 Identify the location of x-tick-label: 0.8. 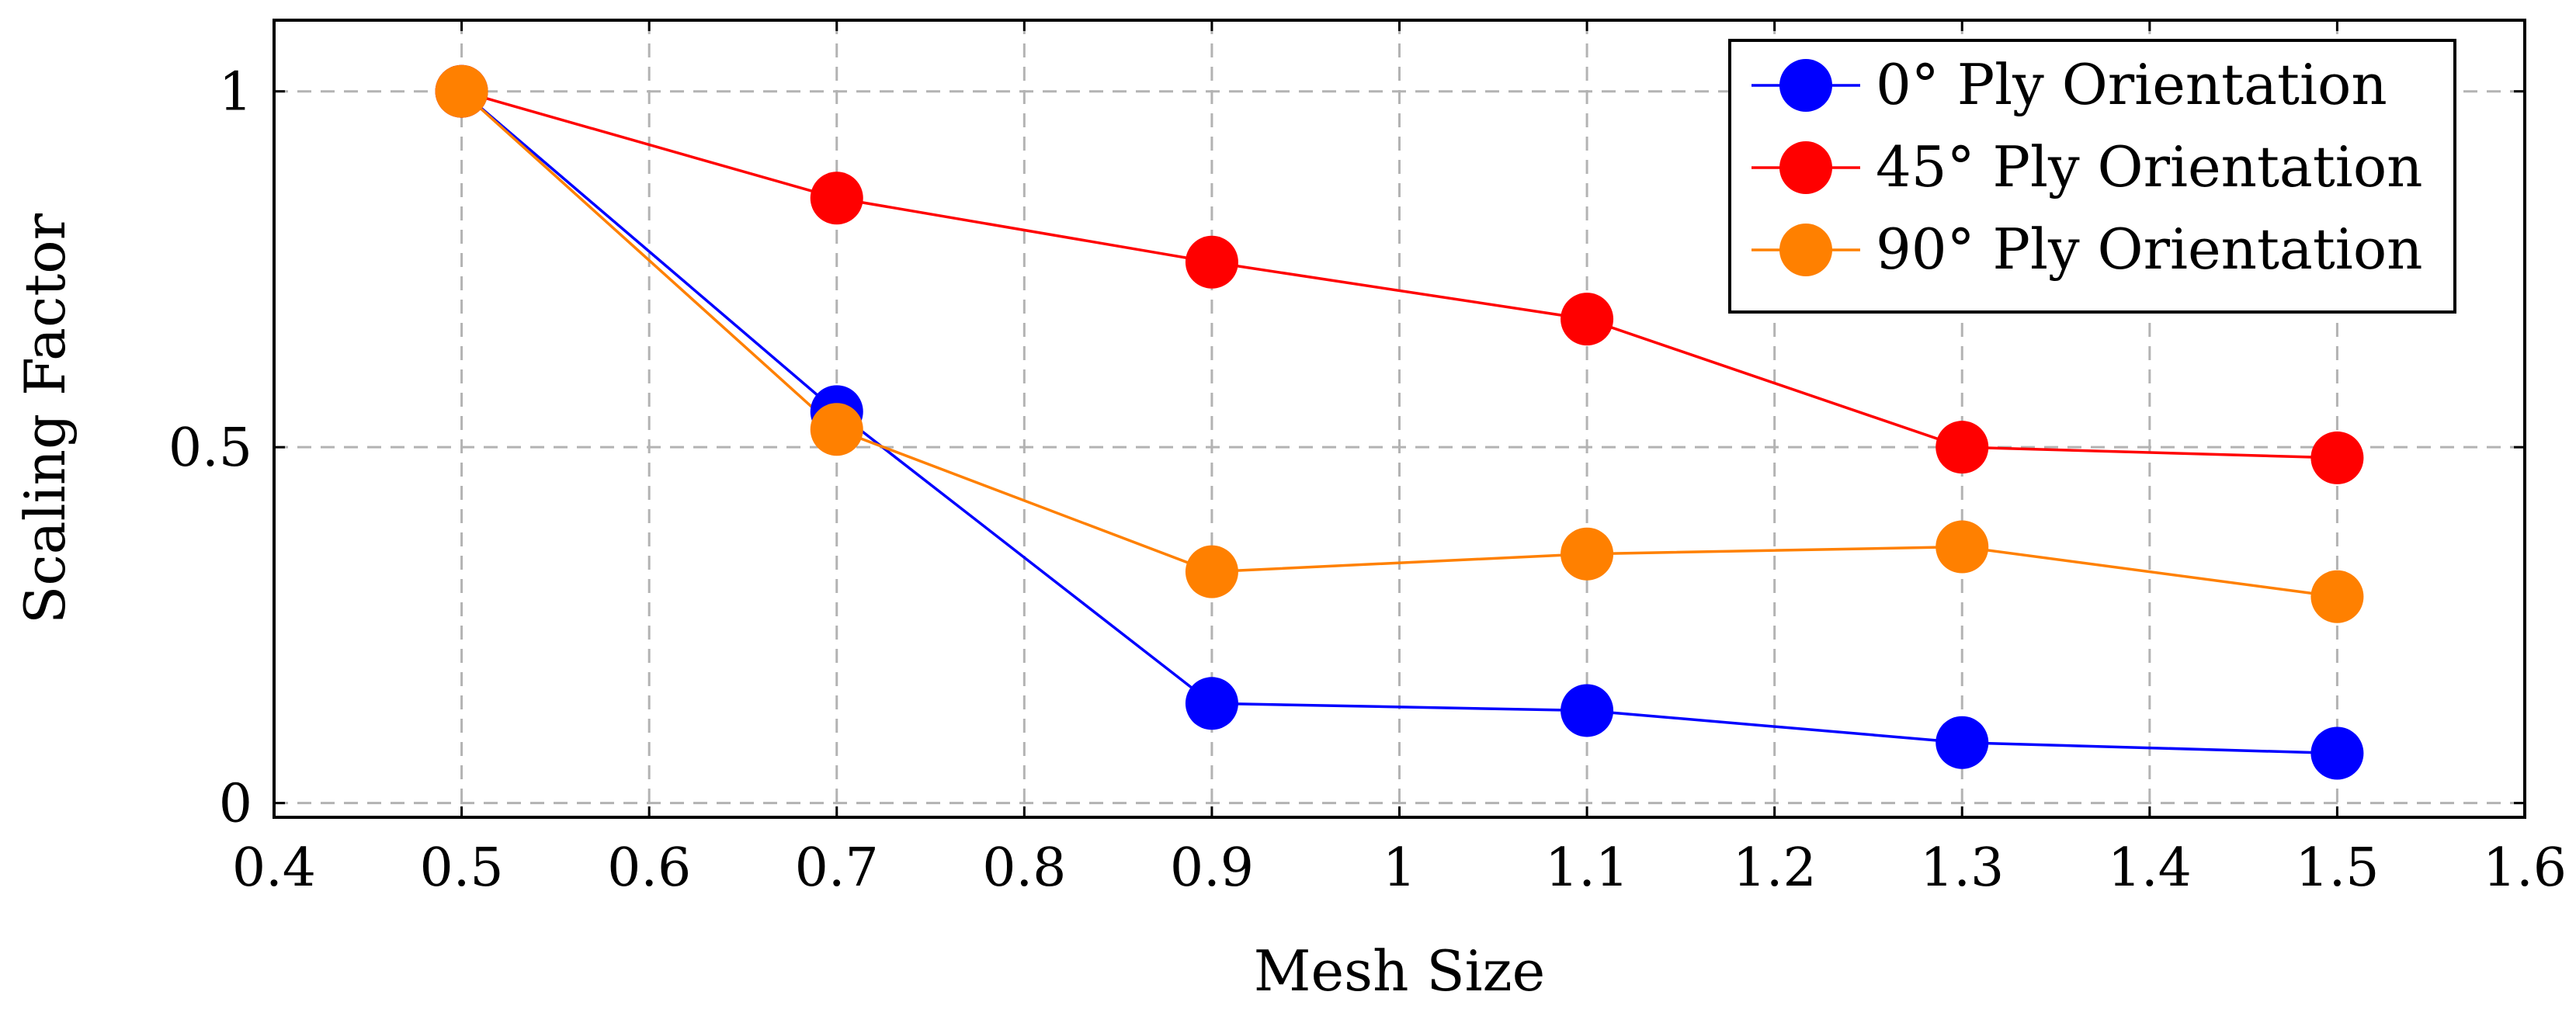
(1024, 868).